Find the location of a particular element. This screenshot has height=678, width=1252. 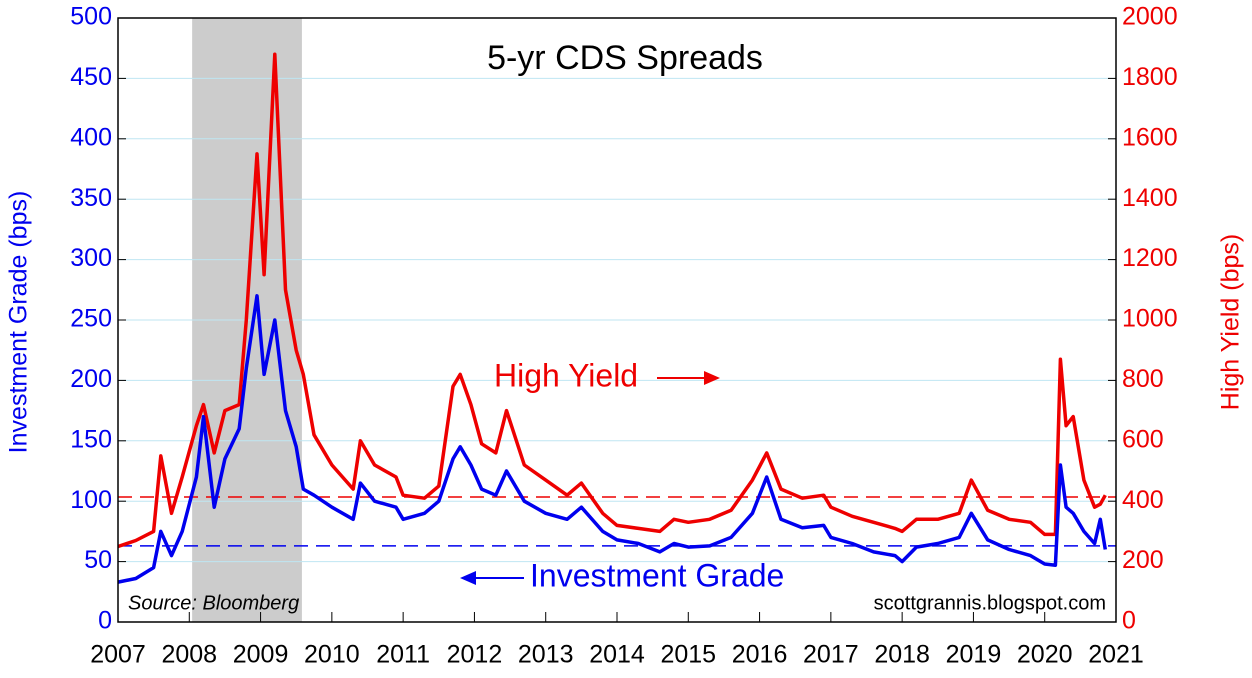

annotation-arrows is located at coordinates (590, 478).